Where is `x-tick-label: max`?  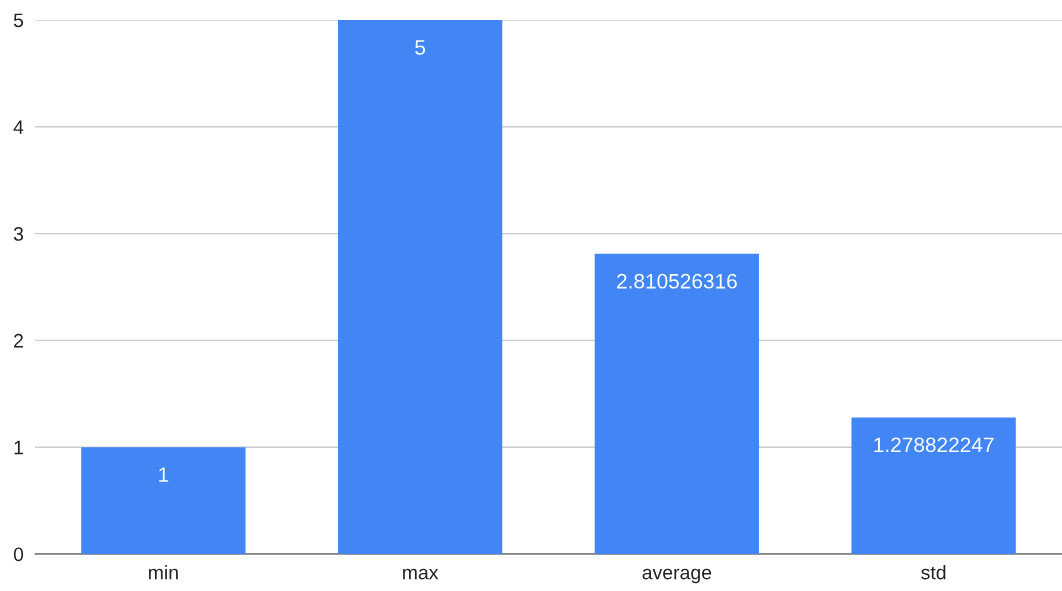
x-tick-label: max is located at coordinates (421, 574).